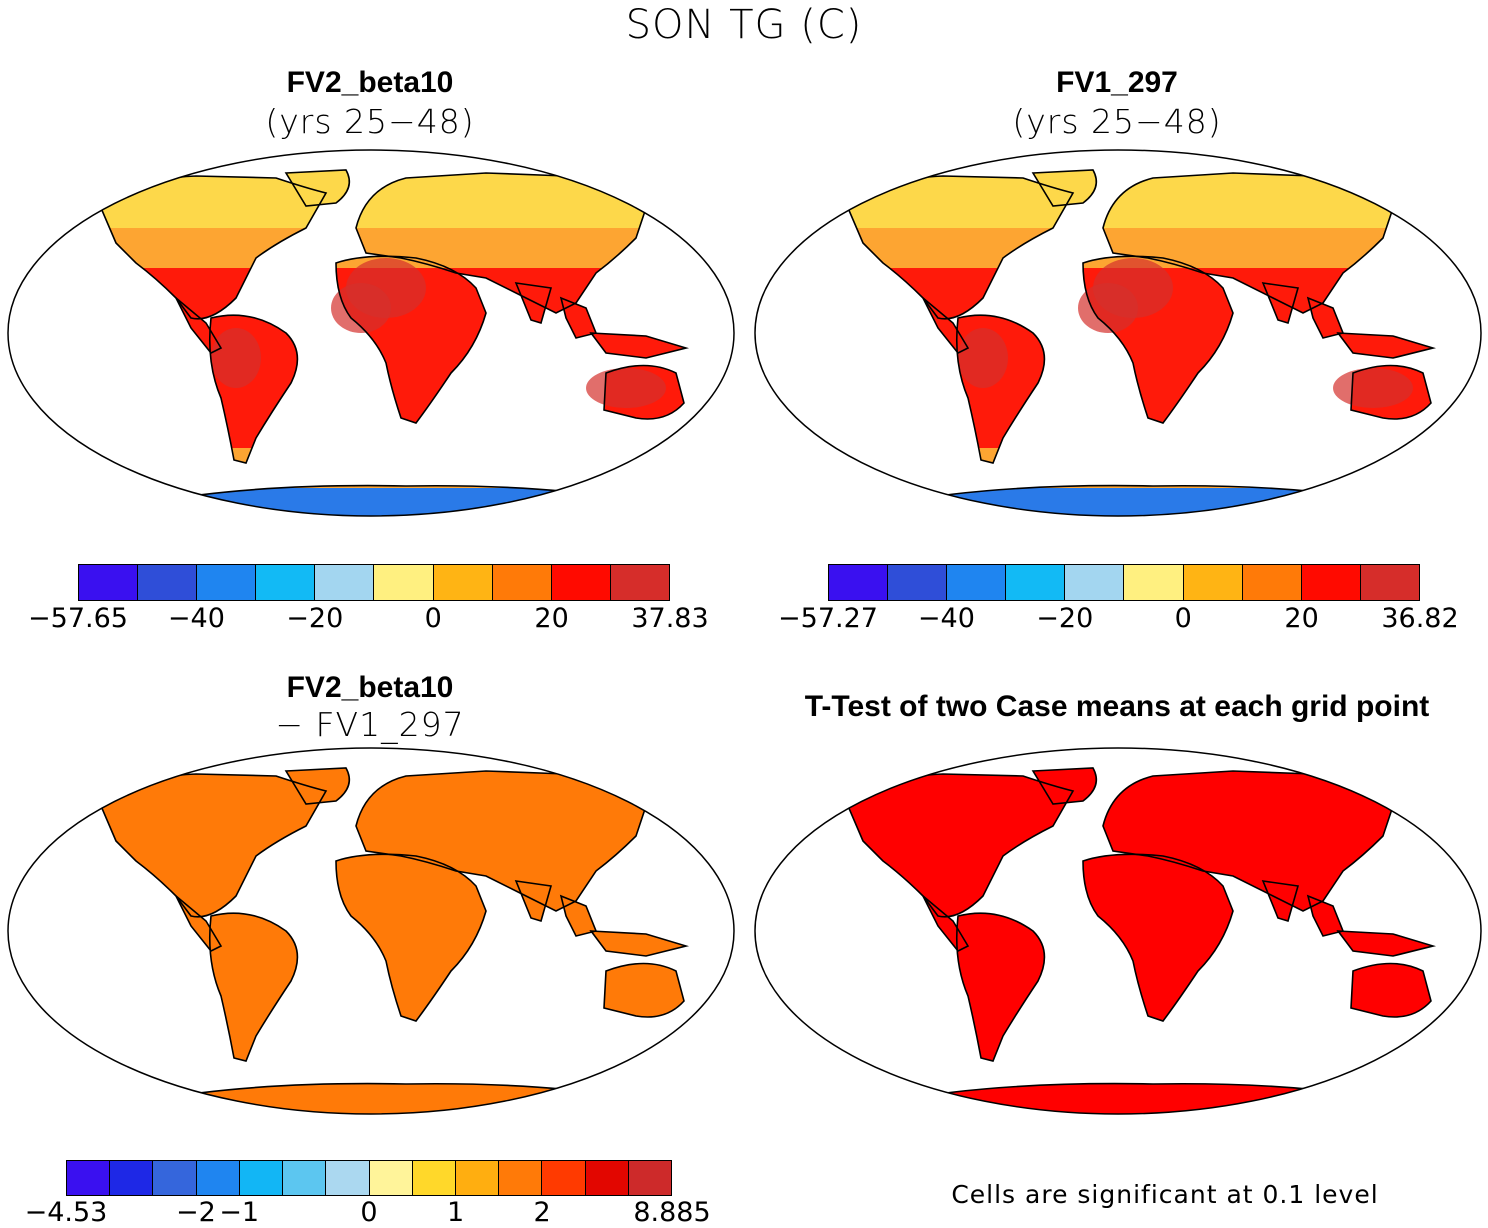  Describe the element at coordinates (670, 618) in the screenshot. I see `colorbar-tick-label: 37.83` at that location.